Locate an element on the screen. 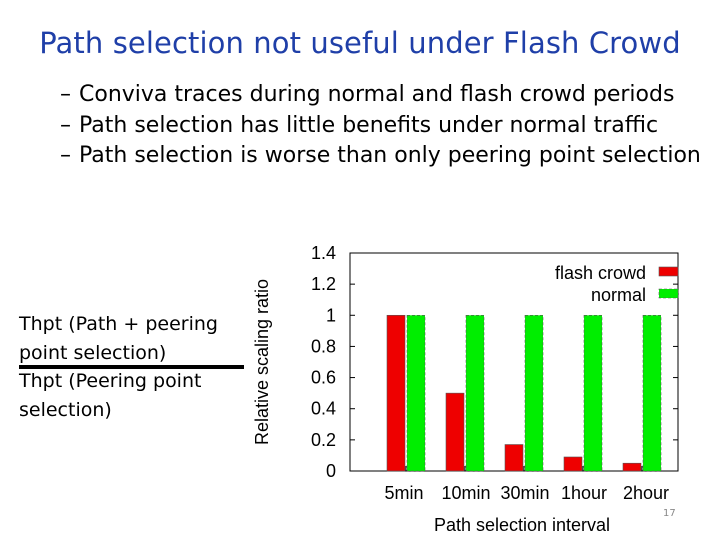 The width and height of the screenshot is (720, 540). x-tick-label: 30min is located at coordinates (524, 493).